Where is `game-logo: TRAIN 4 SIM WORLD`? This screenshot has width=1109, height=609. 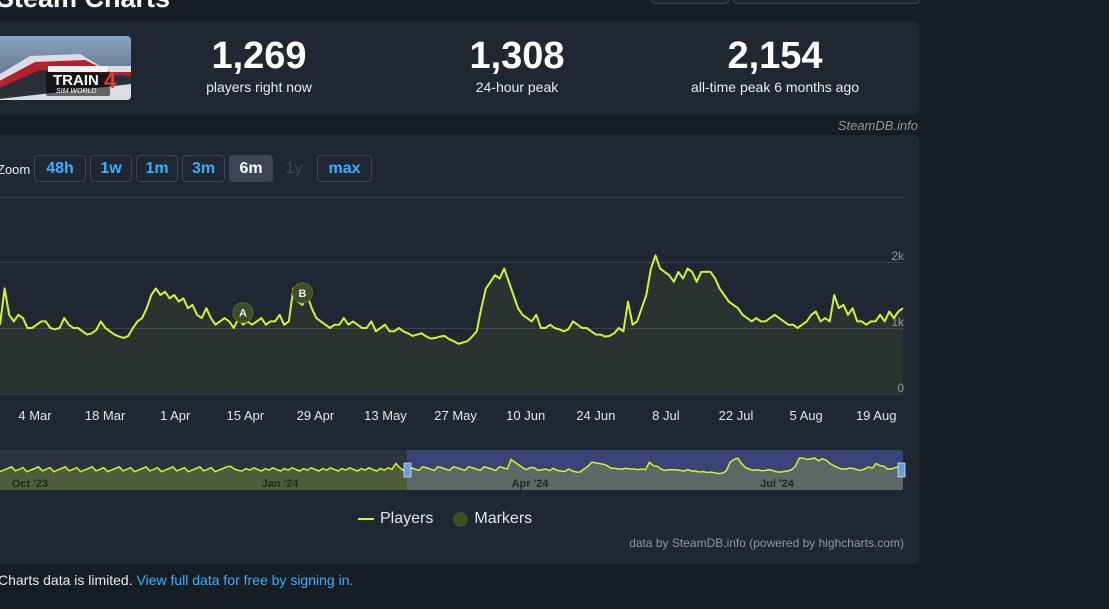
game-logo: TRAIN 4 SIM WORLD is located at coordinates (65, 68).